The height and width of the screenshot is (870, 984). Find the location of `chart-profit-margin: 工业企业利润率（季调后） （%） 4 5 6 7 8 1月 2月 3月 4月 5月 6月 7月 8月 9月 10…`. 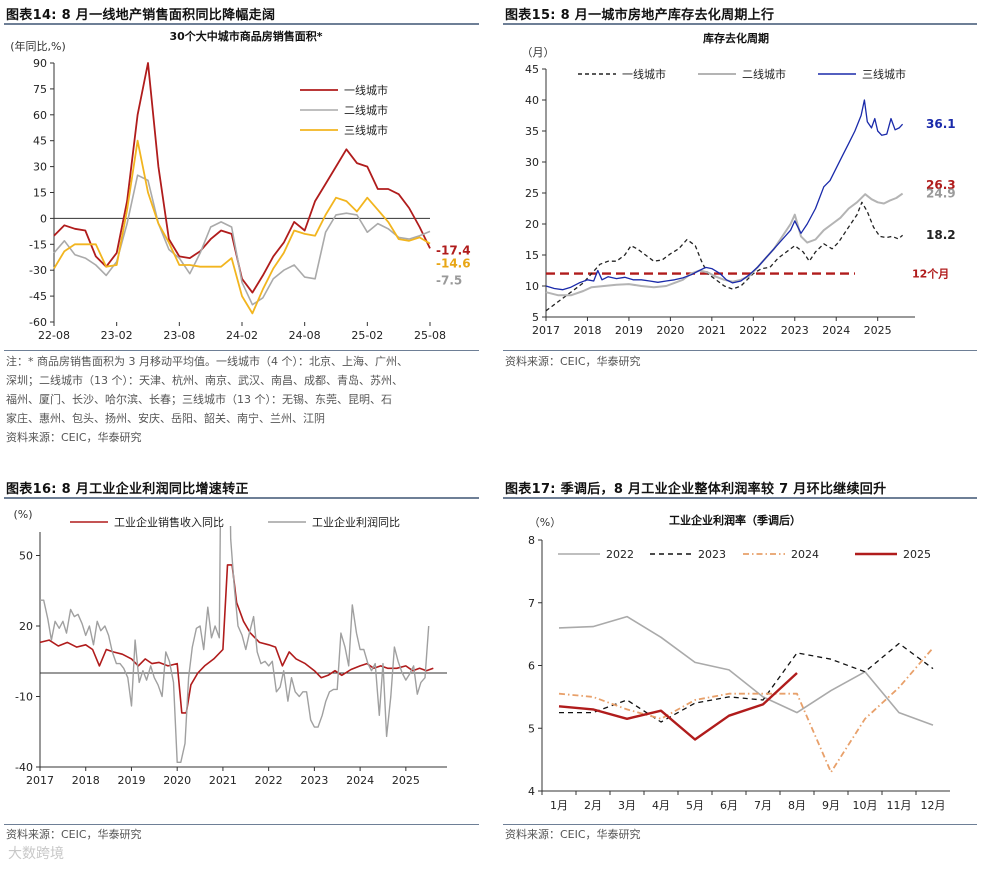

chart-profit-margin: 工业企业利润率（季调后） （%） 4 5 6 7 8 1月 2月 3月 4月 5月 6月 7月 8月 9月 10… is located at coordinates (739, 662).